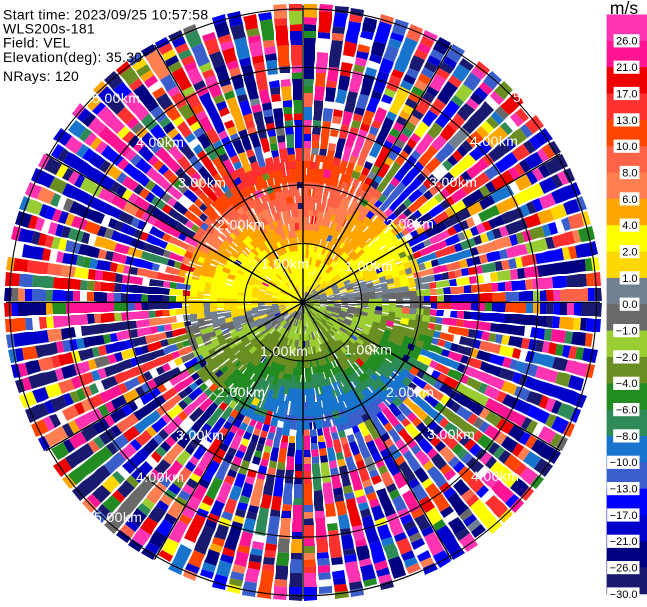 The height and width of the screenshot is (607, 647). Describe the element at coordinates (626, 147) in the screenshot. I see `svg-text: 10.0` at that location.